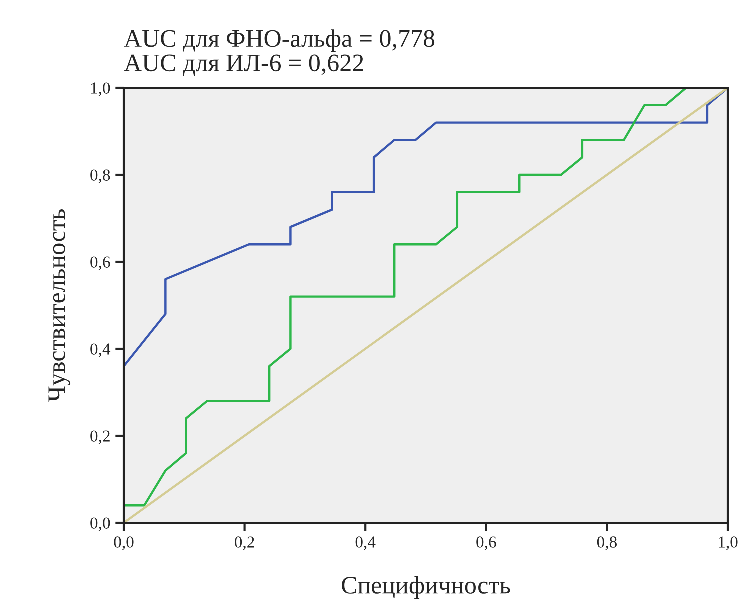  What do you see at coordinates (100, 263) in the screenshot?
I see `y-tick-label: 0,6` at bounding box center [100, 263].